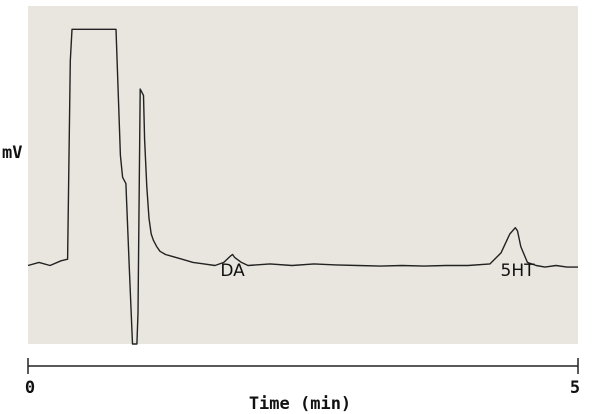 The height and width of the screenshot is (414, 592). What do you see at coordinates (30, 388) in the screenshot?
I see `x-tick-label-0: 0` at bounding box center [30, 388].